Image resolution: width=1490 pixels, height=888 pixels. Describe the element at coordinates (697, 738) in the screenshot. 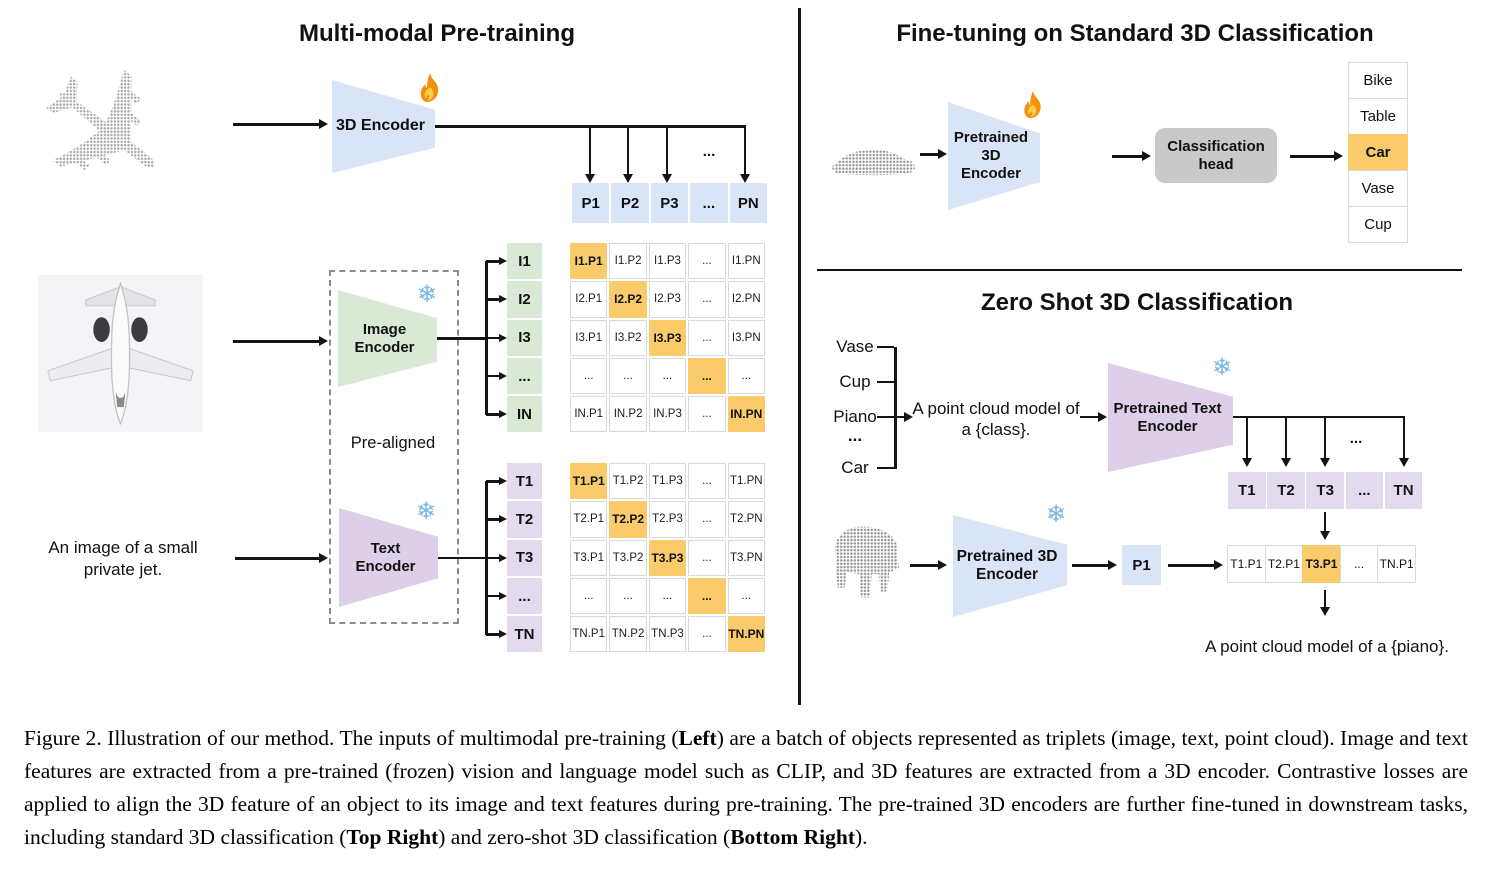

I see `caption-bold-segment: Left` at that location.